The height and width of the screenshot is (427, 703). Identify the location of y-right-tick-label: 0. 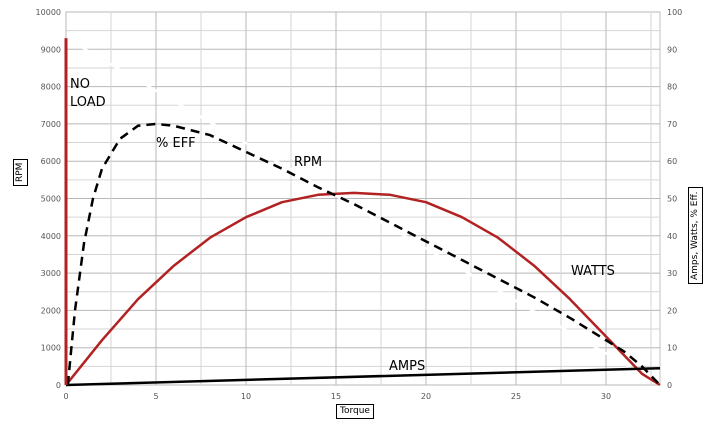
(669, 385).